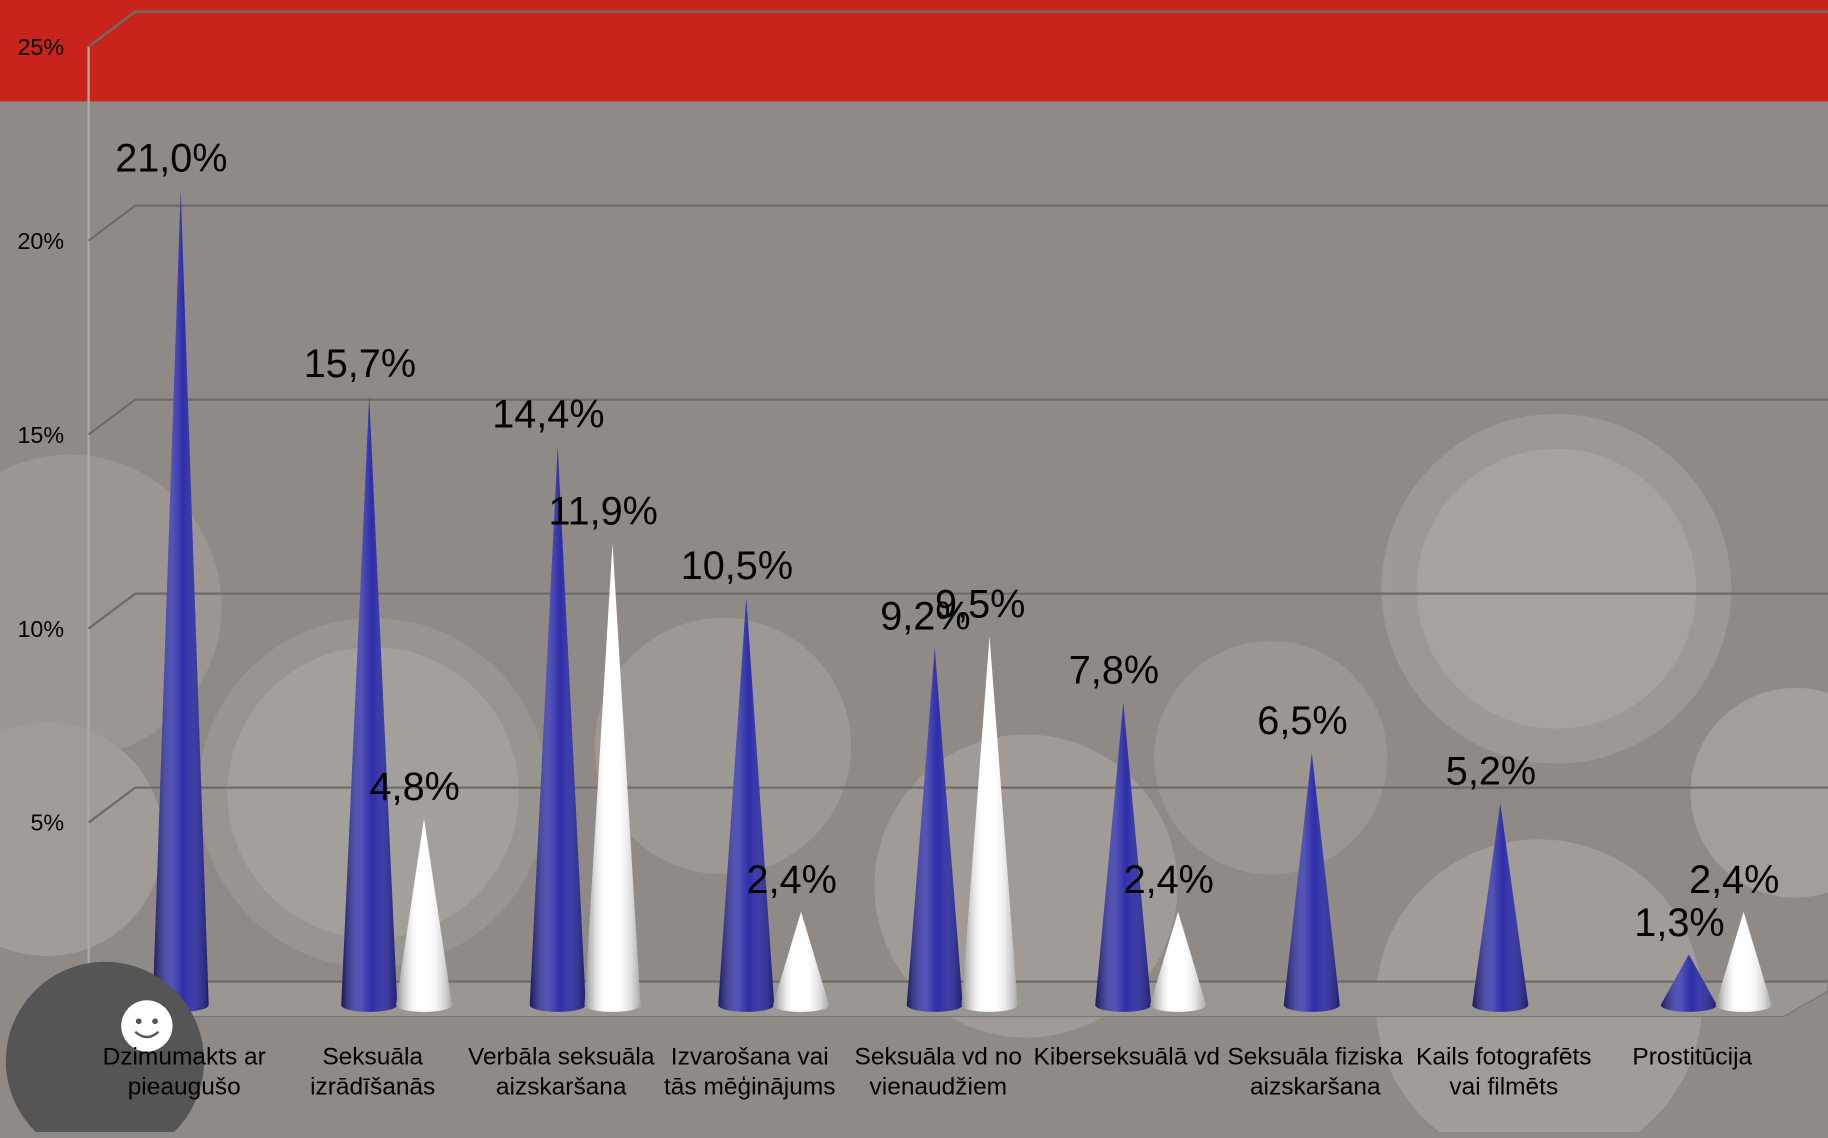  What do you see at coordinates (1491, 772) in the screenshot?
I see `data-label: 5,2%` at bounding box center [1491, 772].